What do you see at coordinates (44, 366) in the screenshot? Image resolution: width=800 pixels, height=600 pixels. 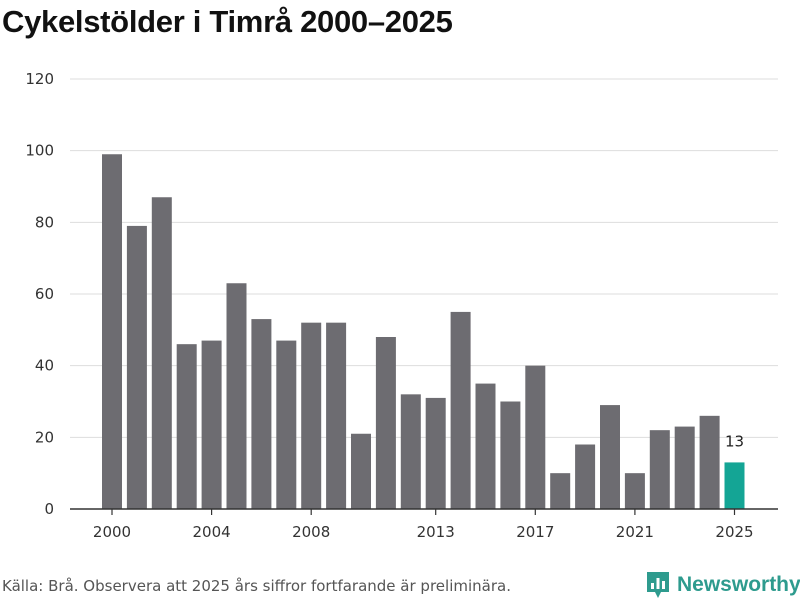 I see `y-tick-label: 40` at bounding box center [44, 366].